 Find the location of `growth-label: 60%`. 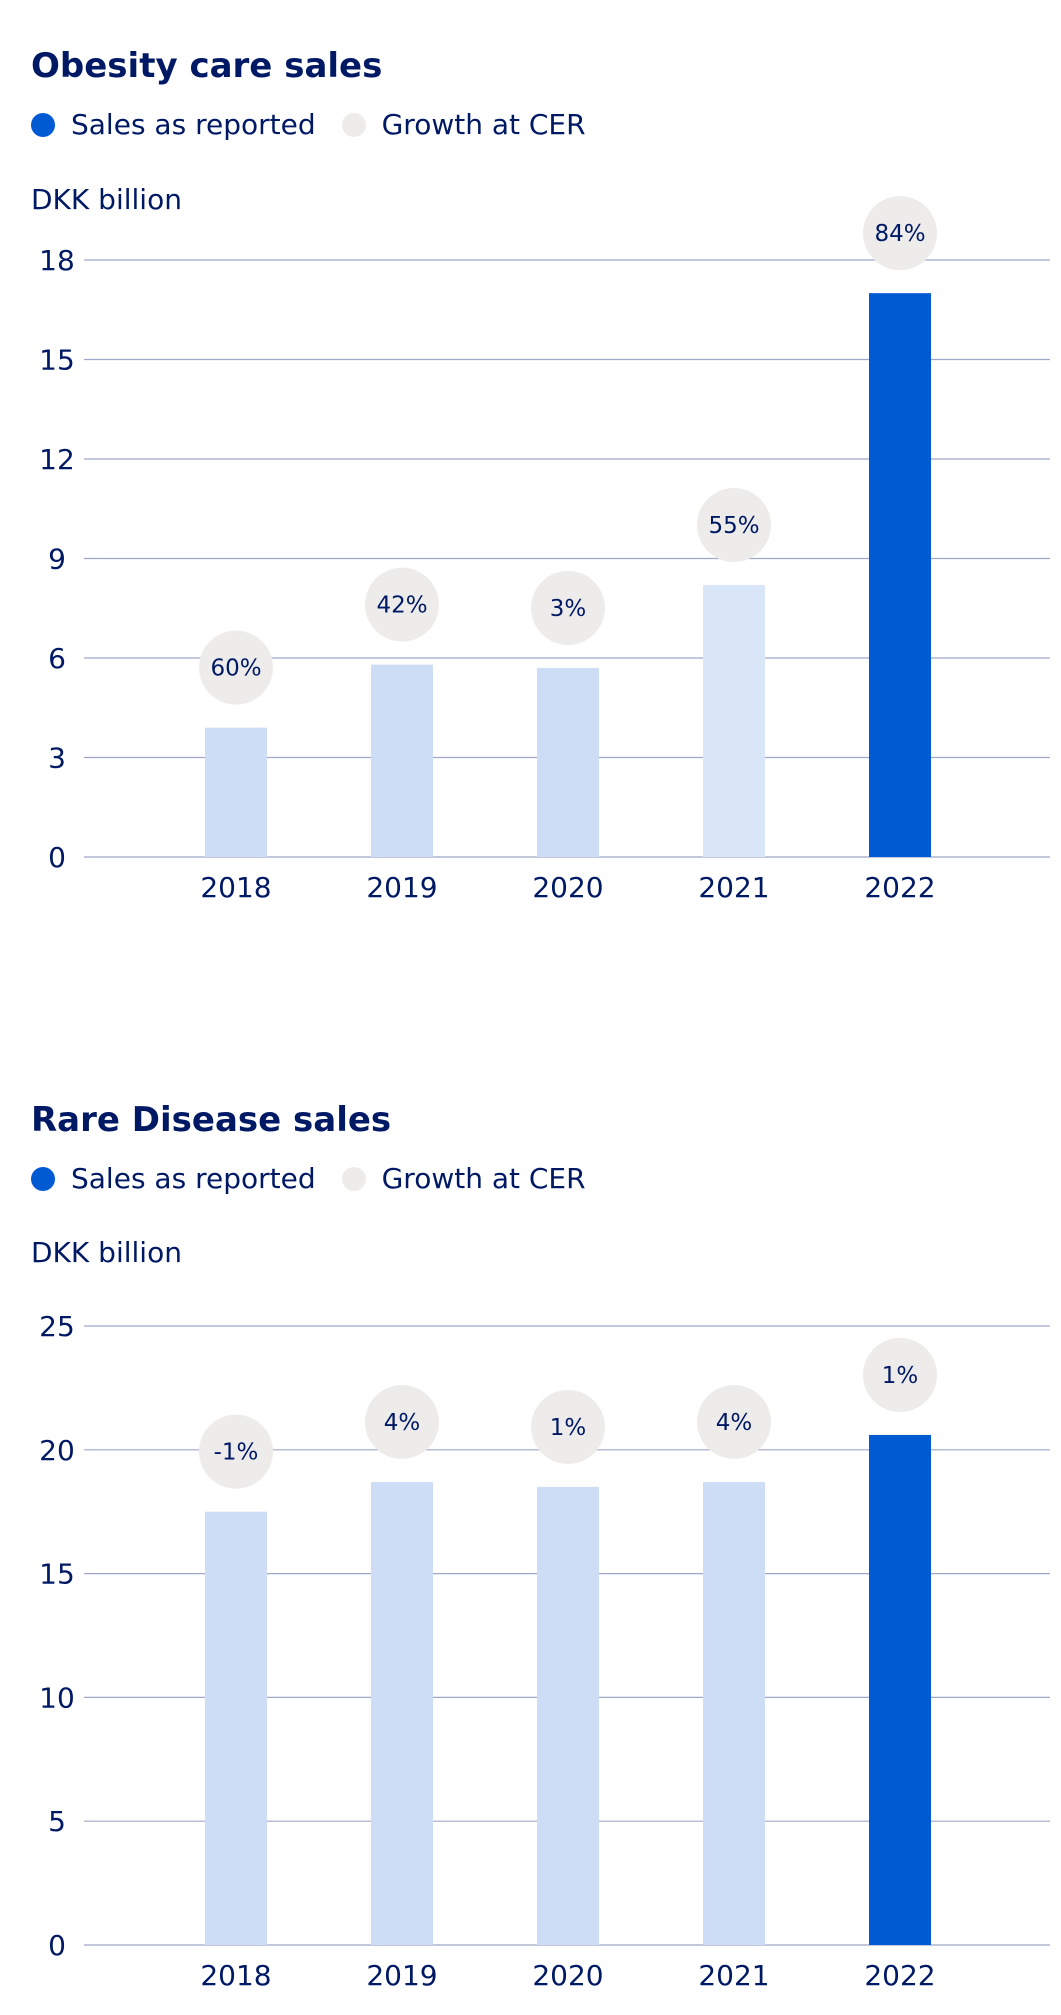

growth-label: 60% is located at coordinates (235, 669).